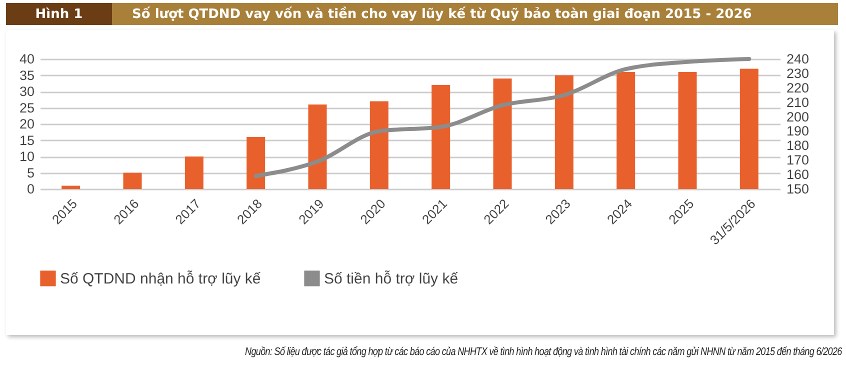 The height and width of the screenshot is (372, 846). I want to click on y2-tick-label: 150, so click(798, 189).